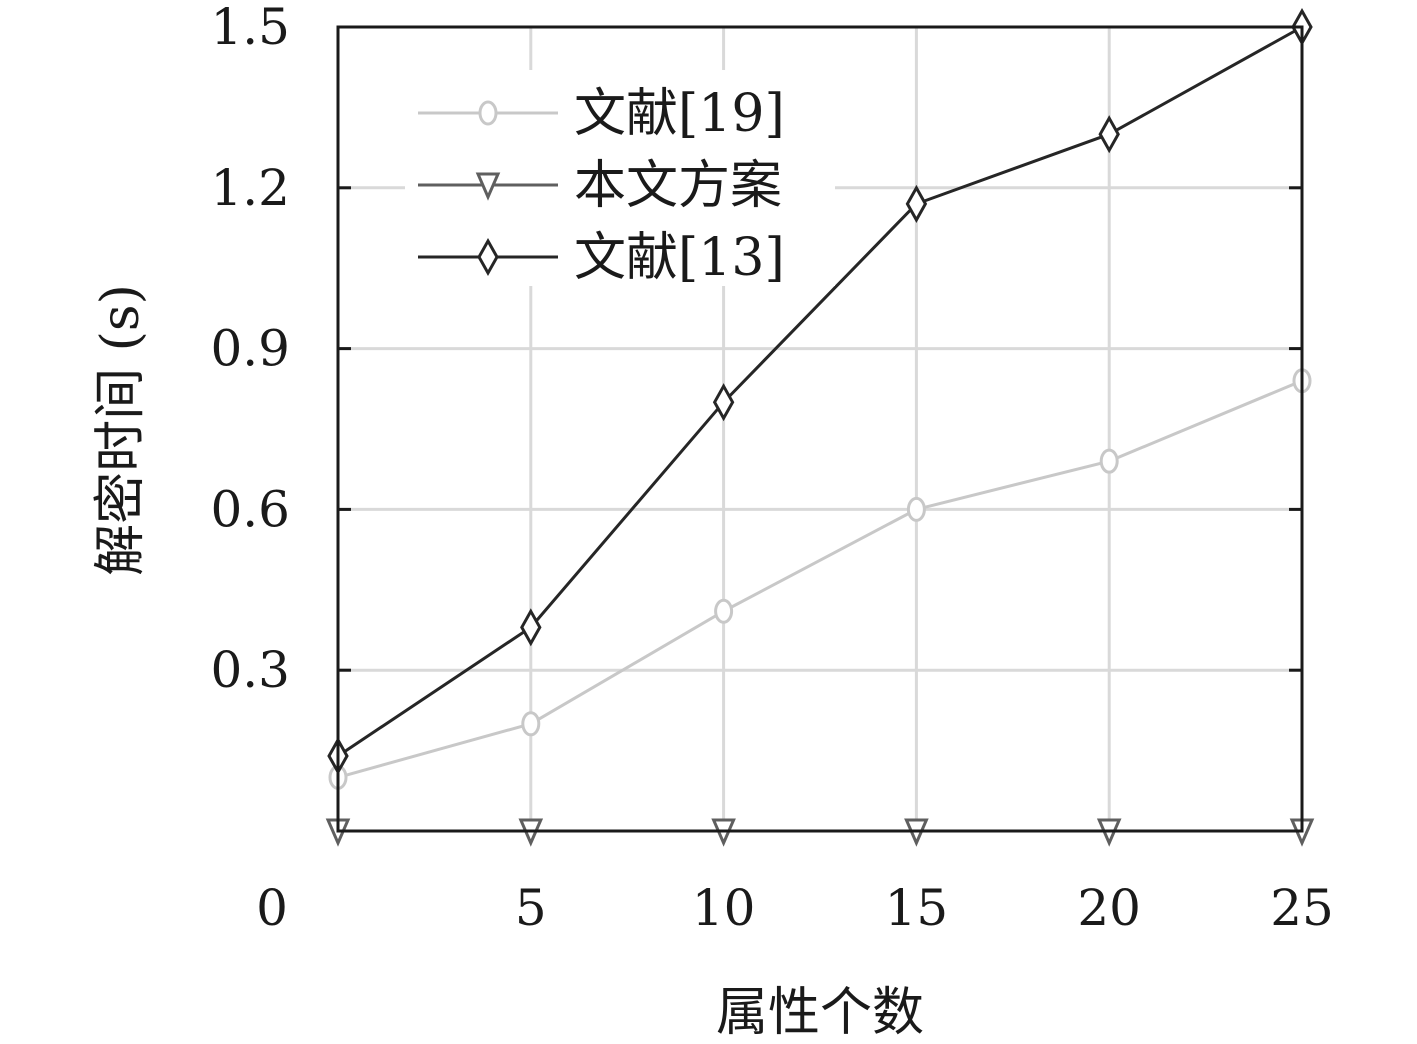  What do you see at coordinates (820, 1013) in the screenshot?
I see `x-axis-label: 属性个数` at bounding box center [820, 1013].